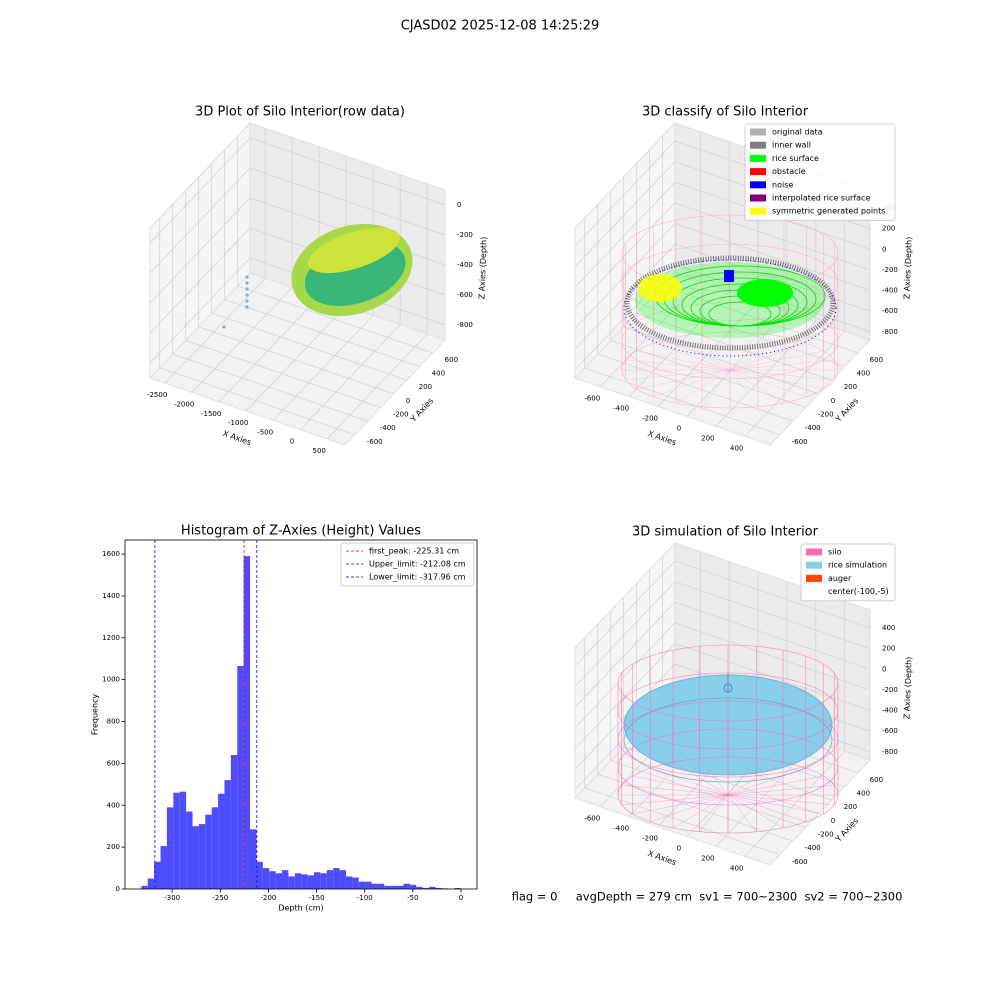  I want to click on z-tick-label: 400, so click(888, 628).